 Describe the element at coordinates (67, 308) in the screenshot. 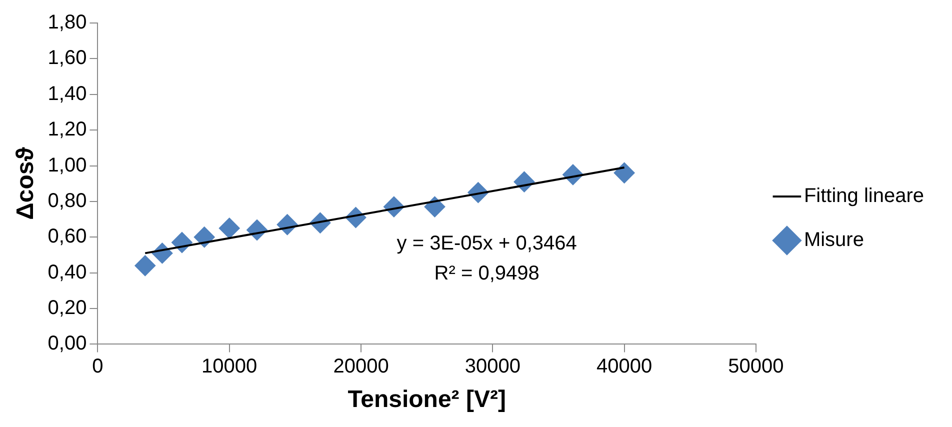

I see `y-tick-label: 0,20` at that location.